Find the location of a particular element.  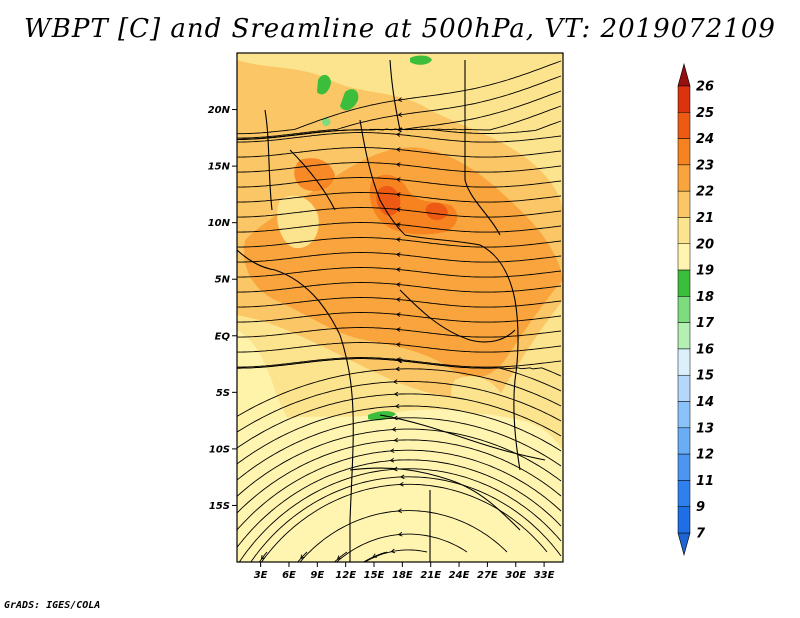

colorbar-label: 23 is located at coordinates (705, 165).